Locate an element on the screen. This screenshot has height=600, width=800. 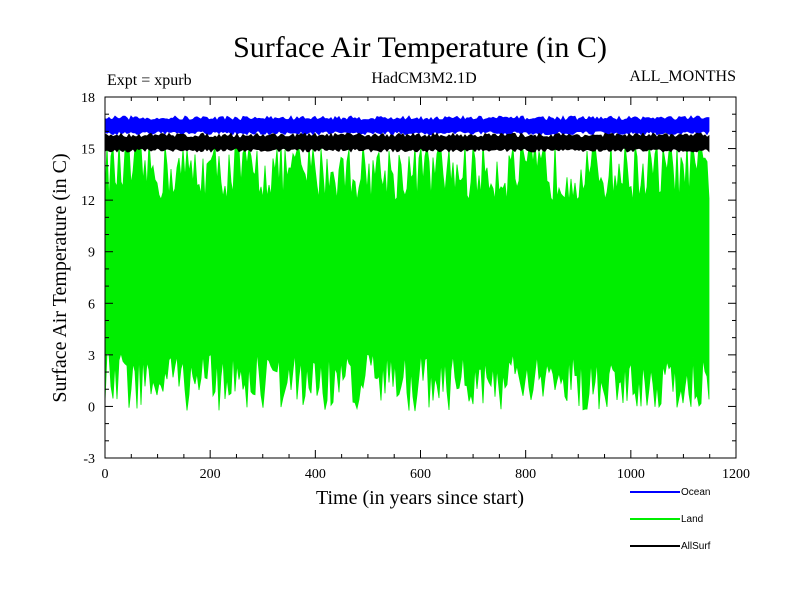
experiment-label: Expt = xpurb is located at coordinates (149, 80).